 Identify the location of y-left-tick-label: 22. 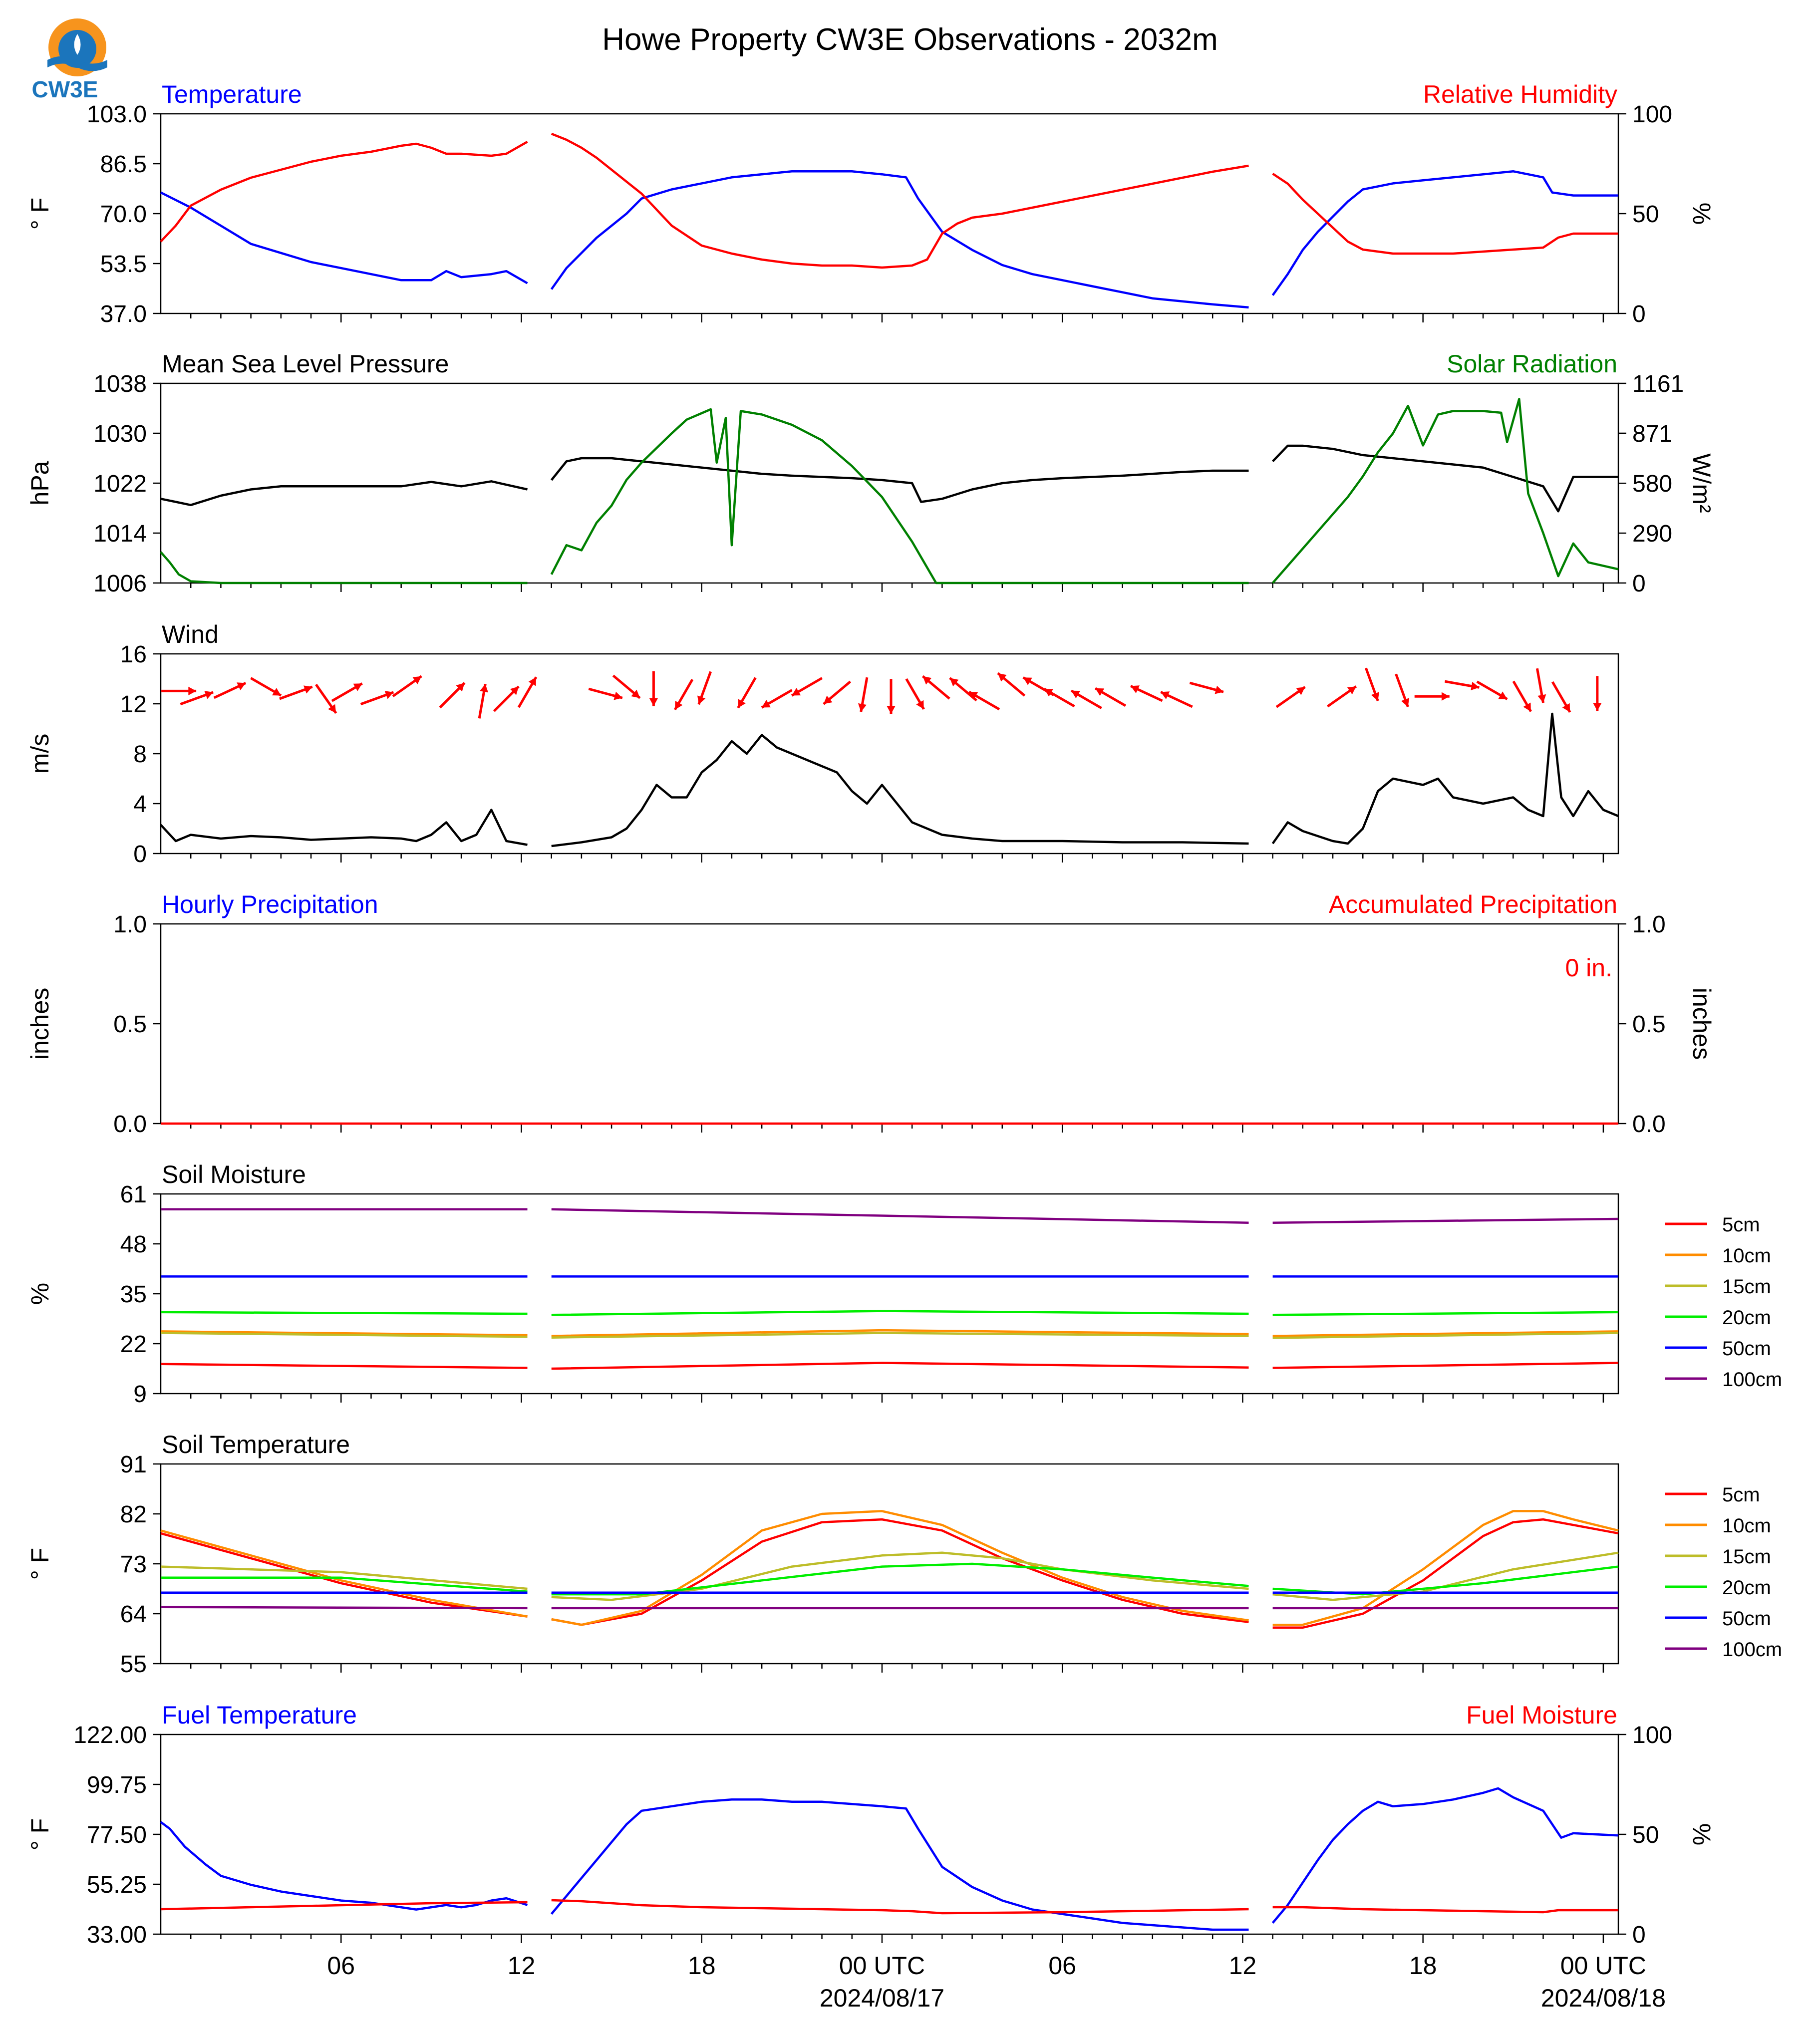
(133, 1344).